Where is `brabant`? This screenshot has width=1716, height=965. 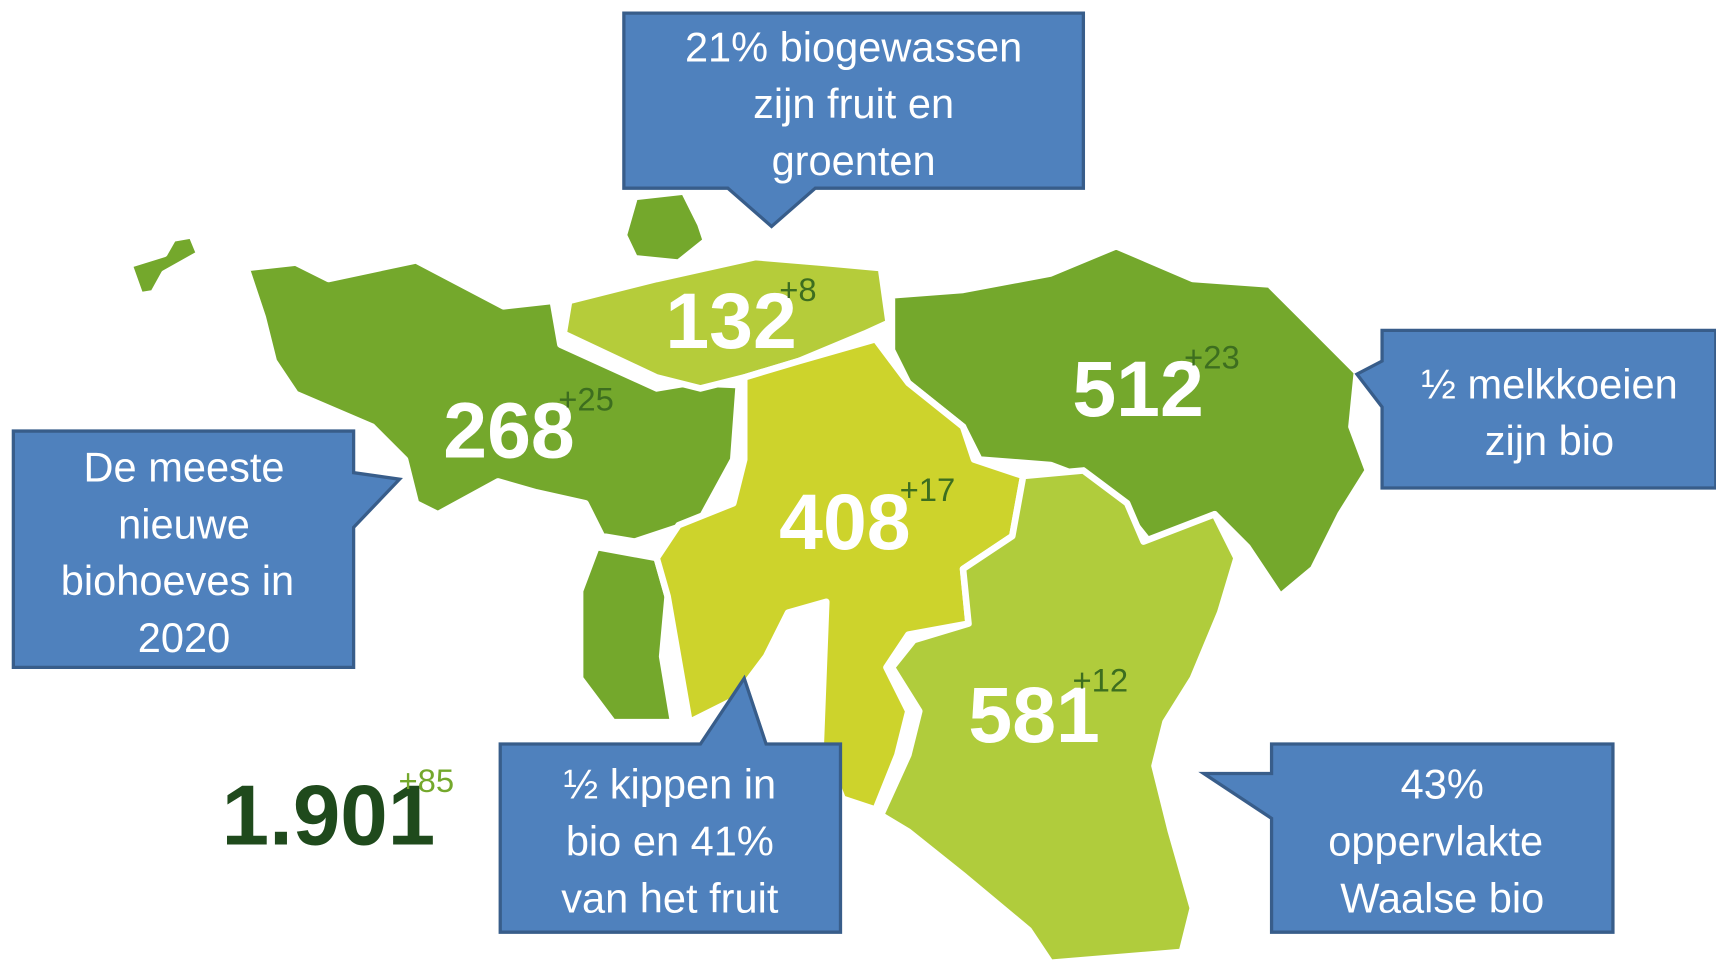 brabant is located at coordinates (840, 574).